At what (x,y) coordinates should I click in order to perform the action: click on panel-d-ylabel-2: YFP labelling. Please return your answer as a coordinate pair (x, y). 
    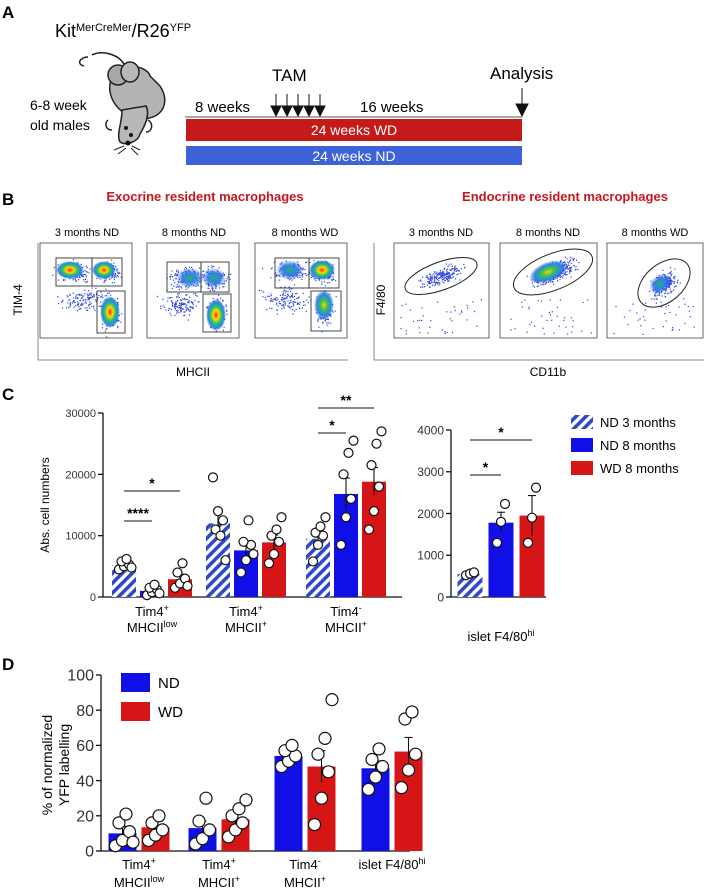
    Looking at the image, I should click on (64, 765).